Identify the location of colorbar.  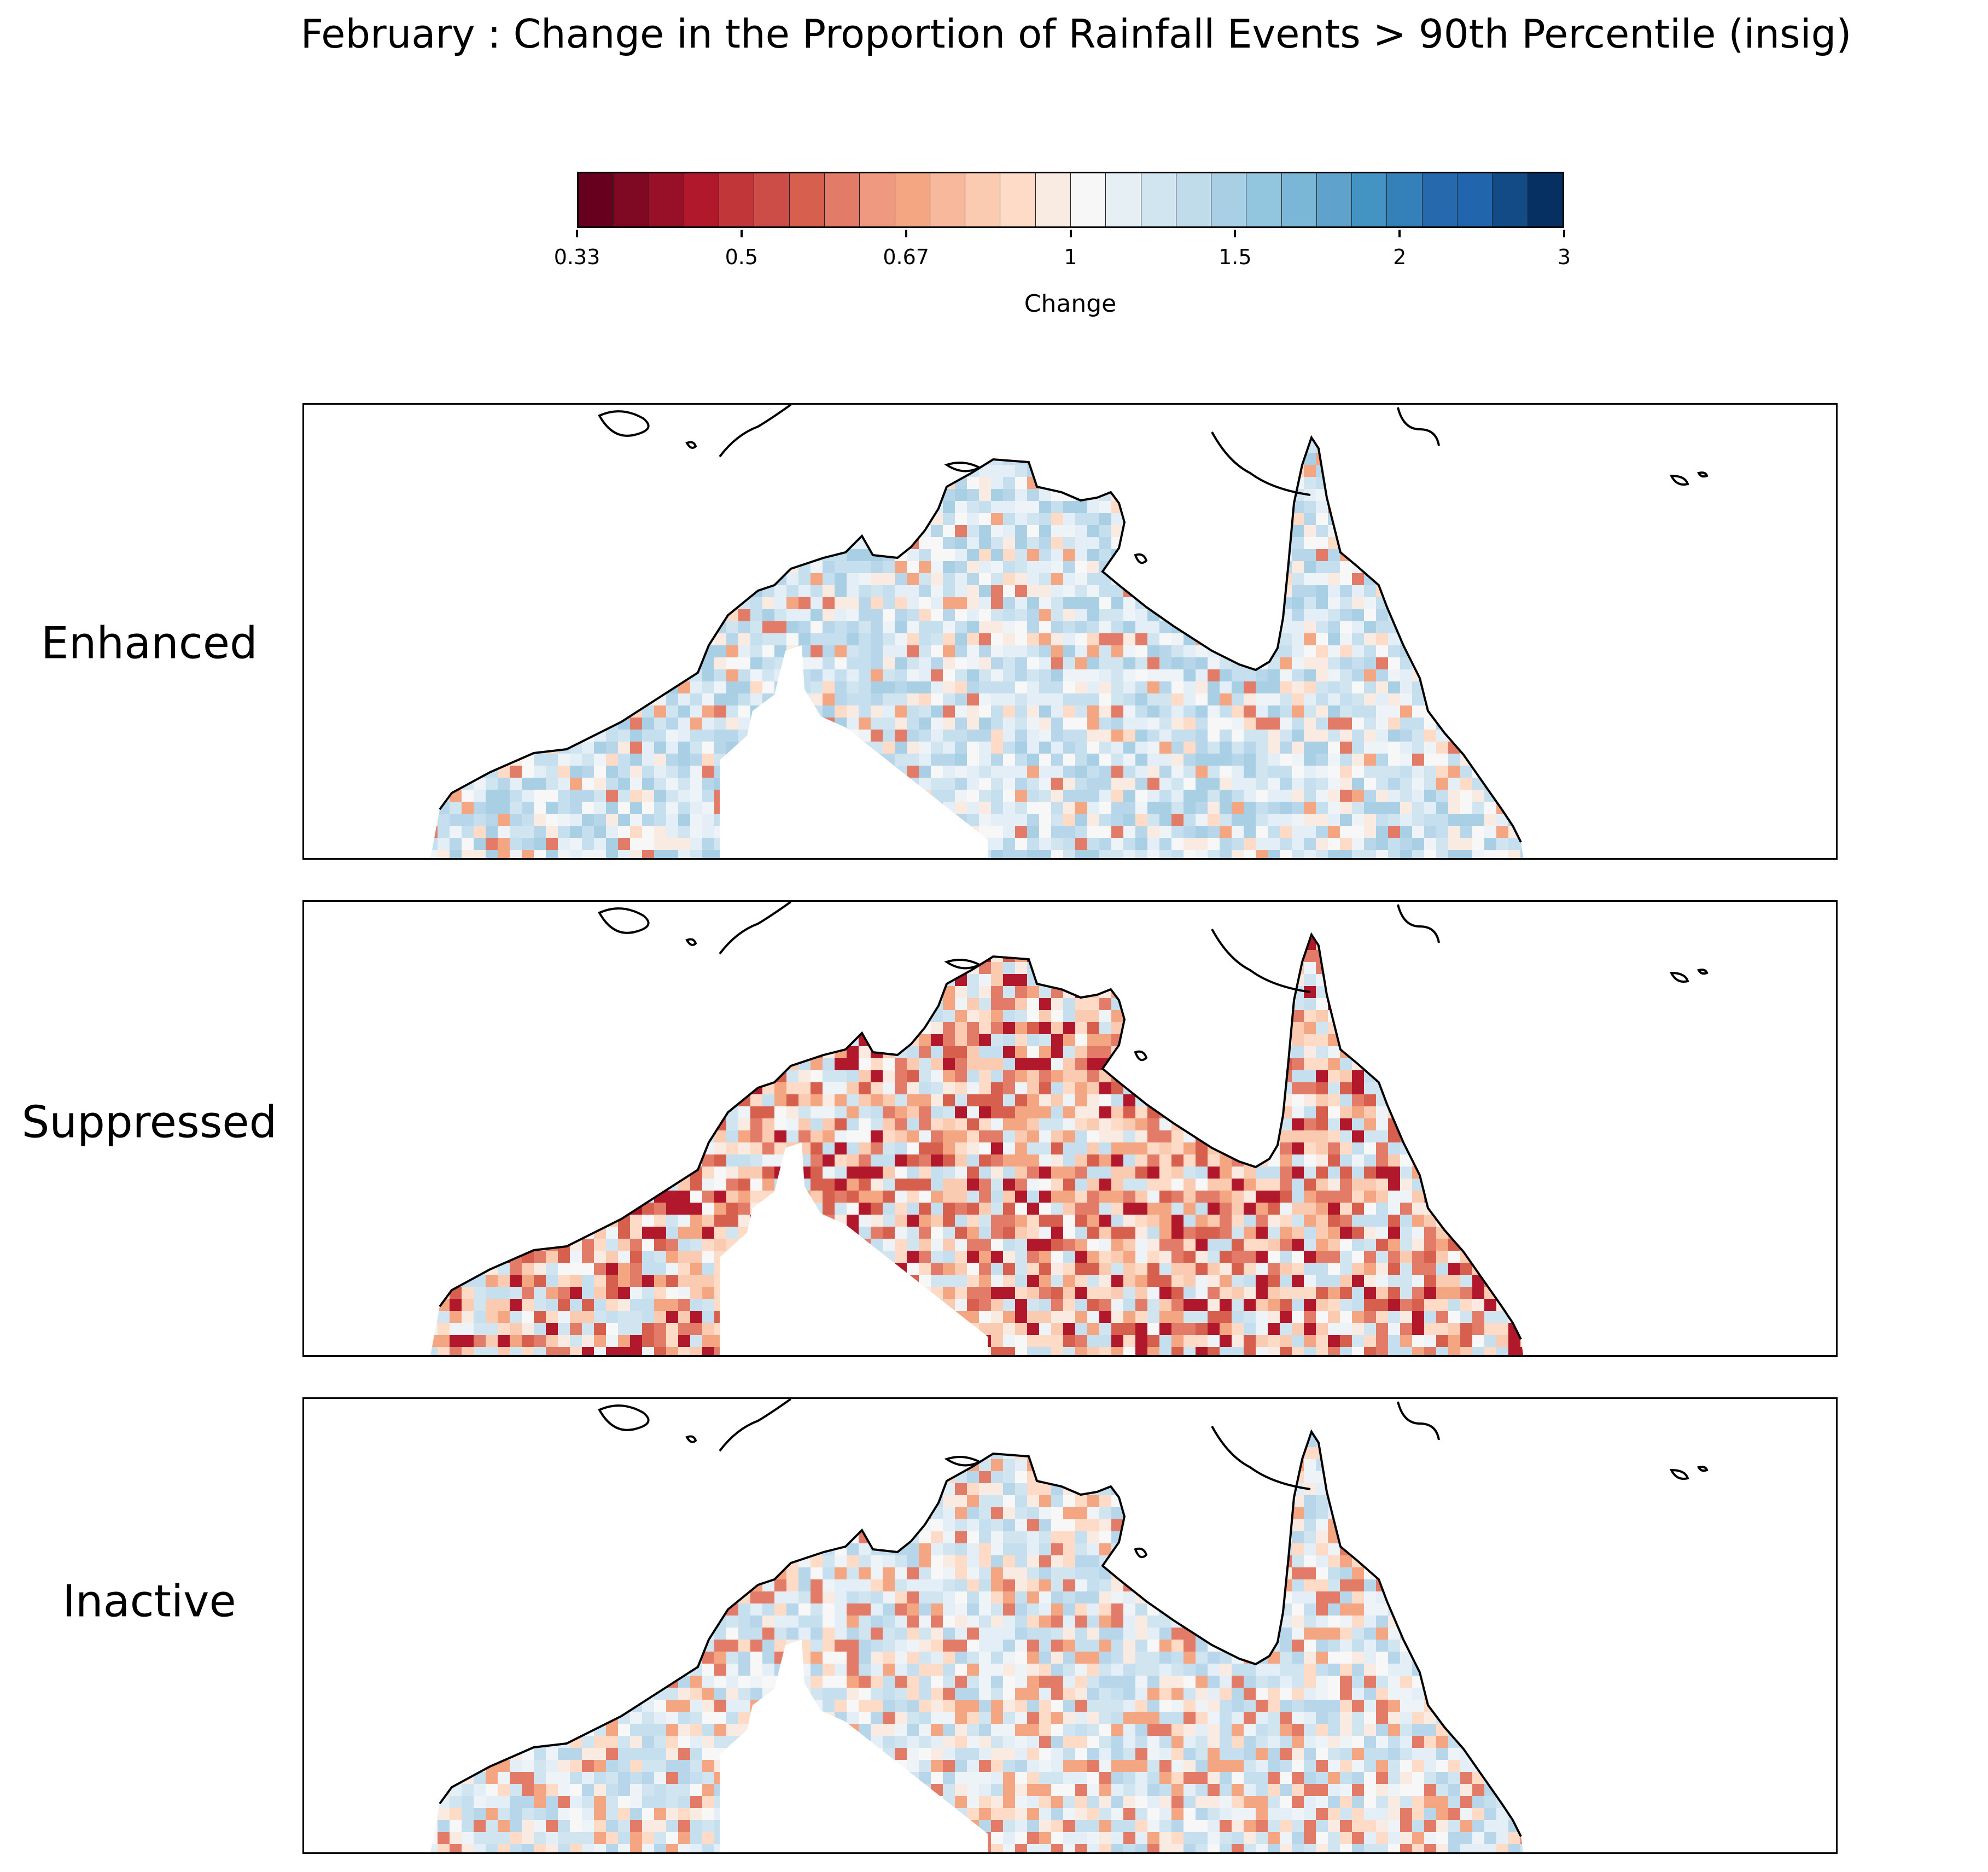
(1070, 200).